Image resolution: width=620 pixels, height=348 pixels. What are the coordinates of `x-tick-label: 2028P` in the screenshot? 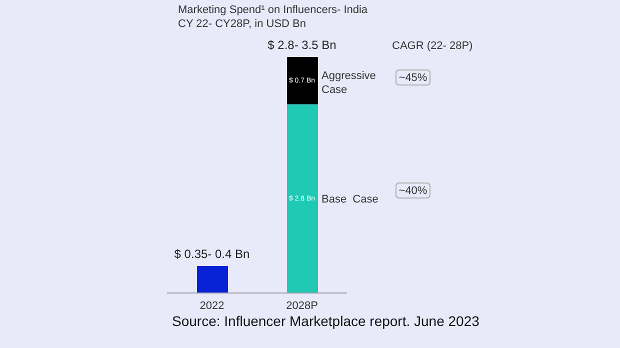 It's located at (302, 306).